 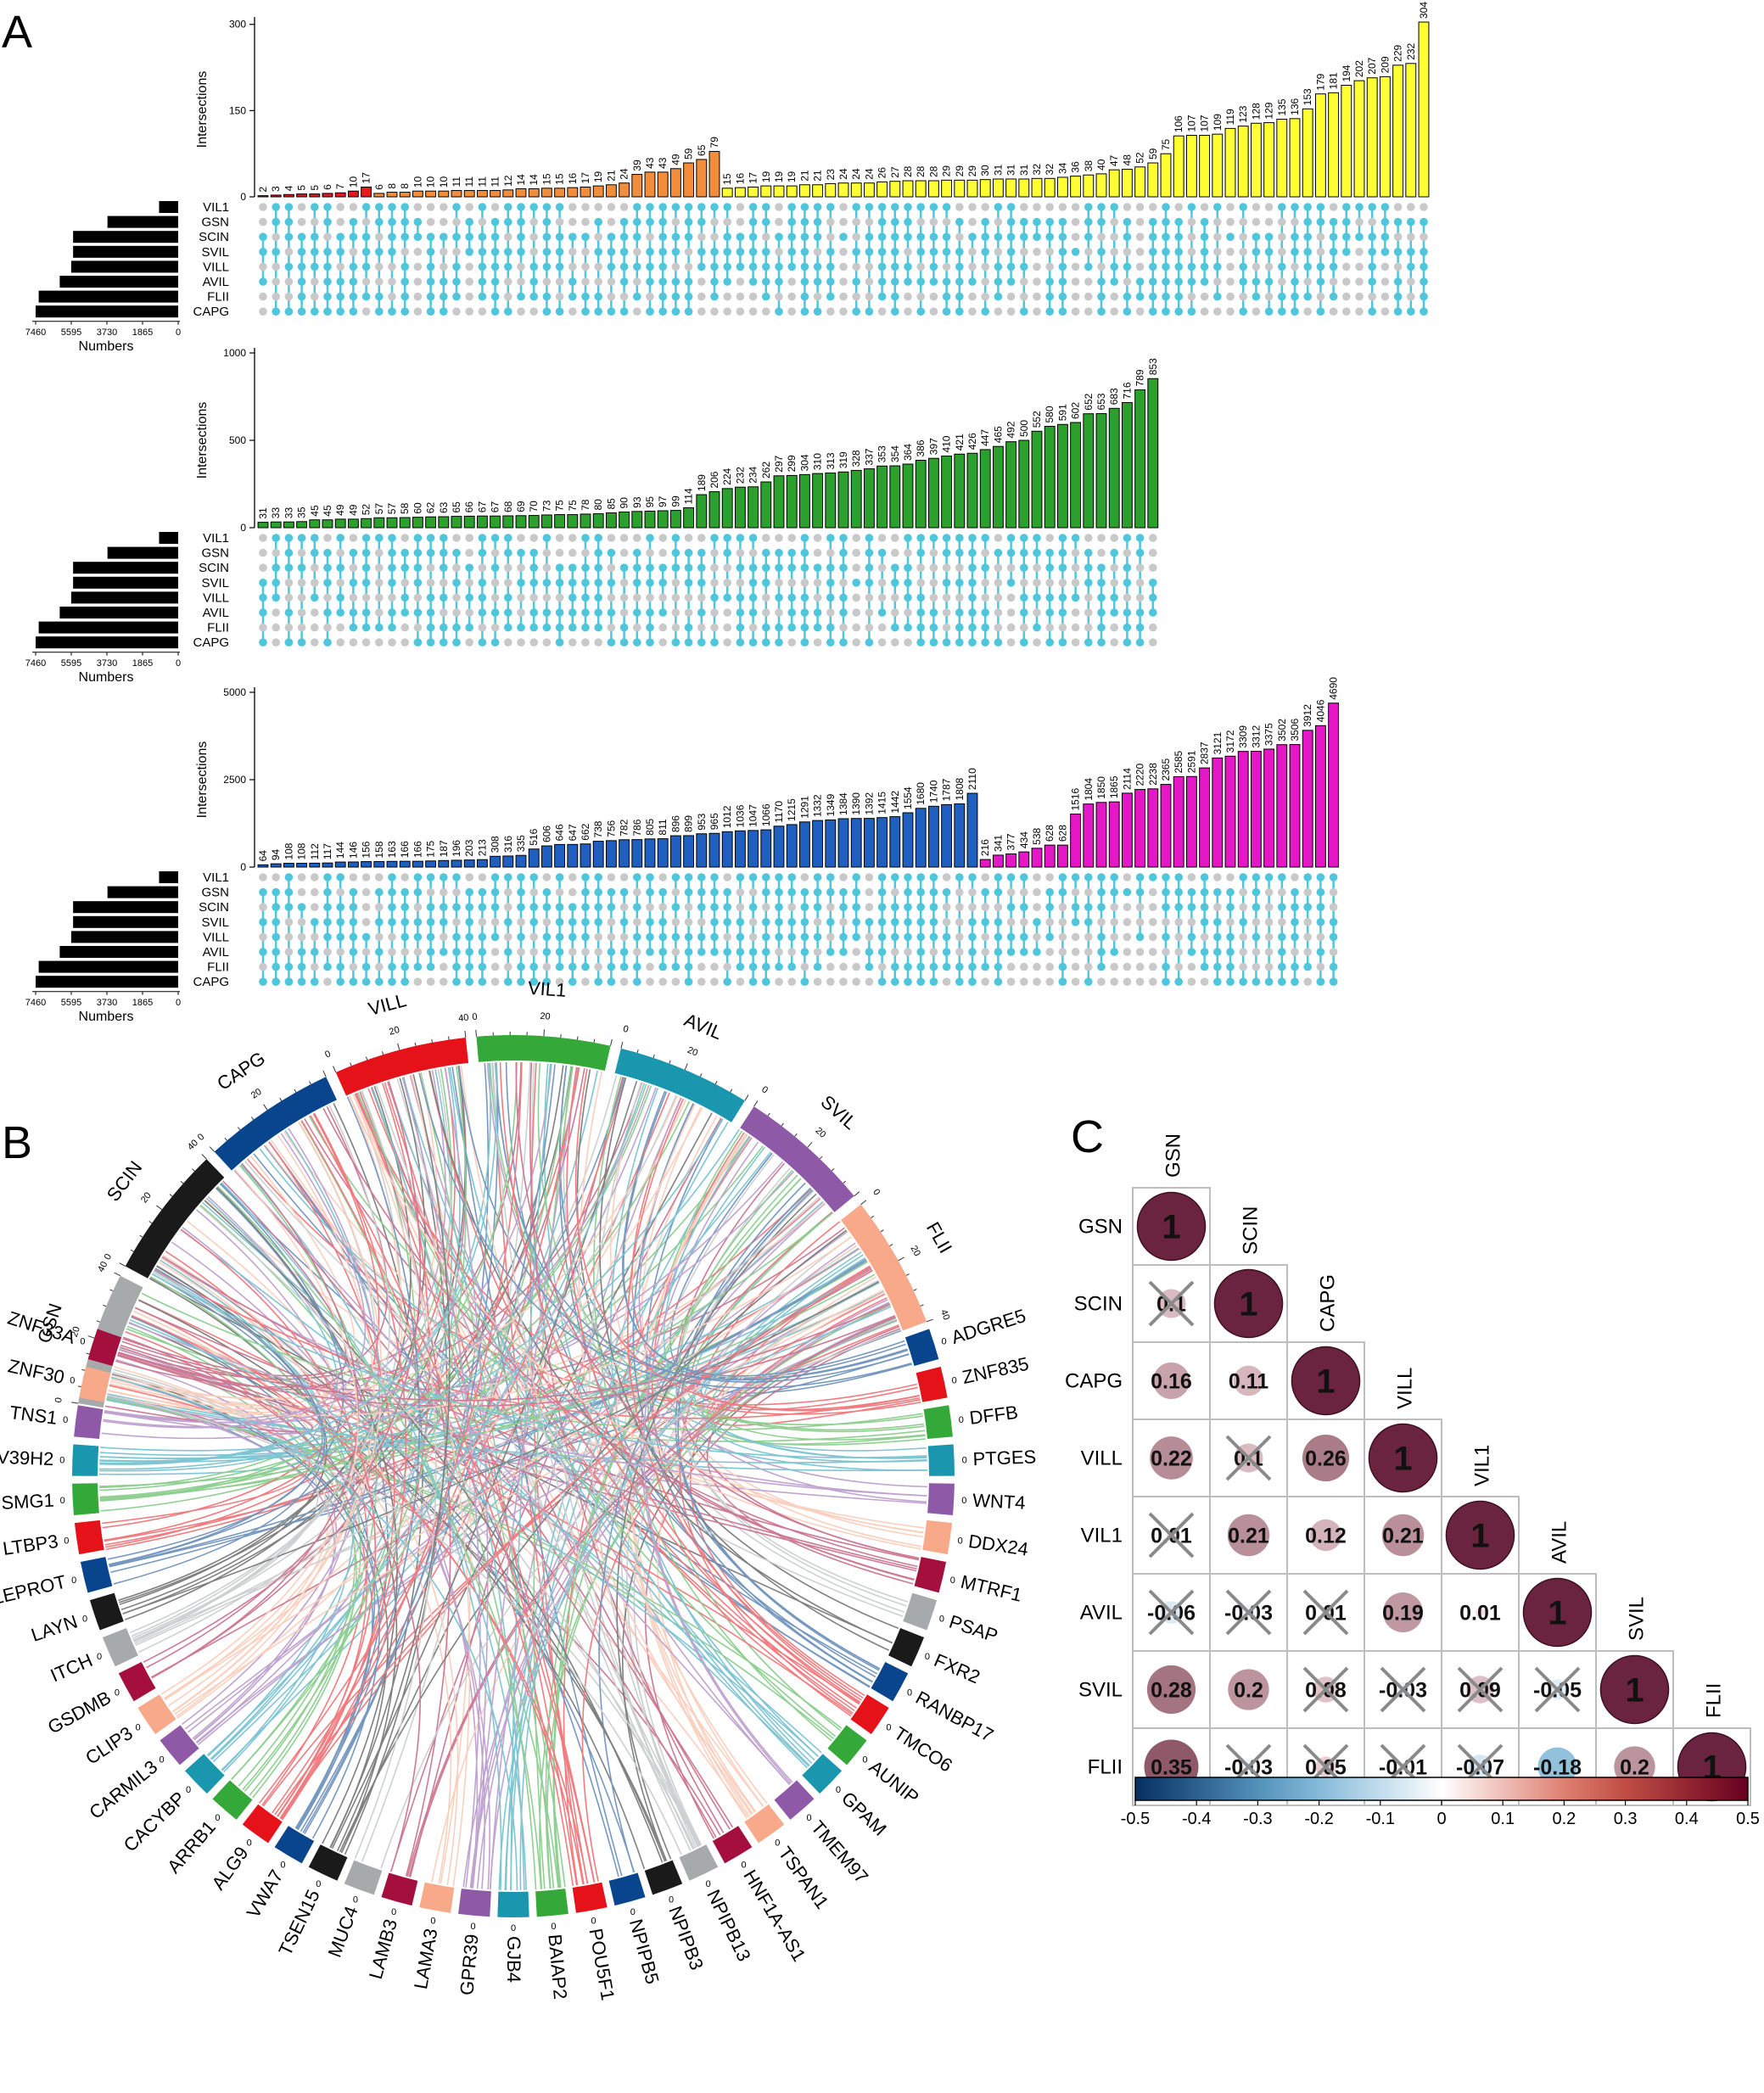 I want to click on bar-value-label: 738, so click(x=598, y=828).